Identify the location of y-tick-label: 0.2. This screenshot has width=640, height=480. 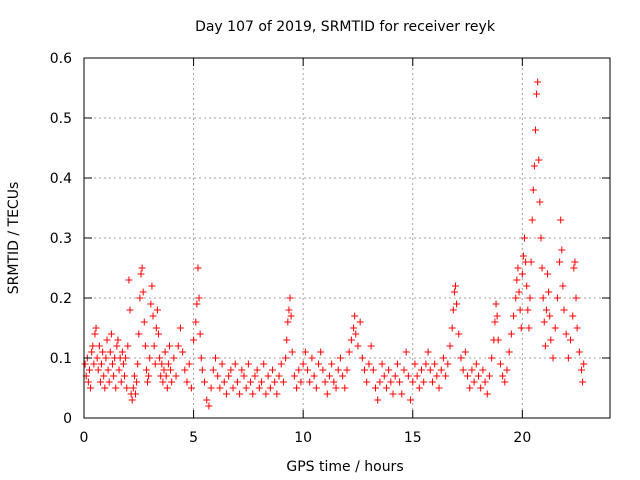
(61, 299).